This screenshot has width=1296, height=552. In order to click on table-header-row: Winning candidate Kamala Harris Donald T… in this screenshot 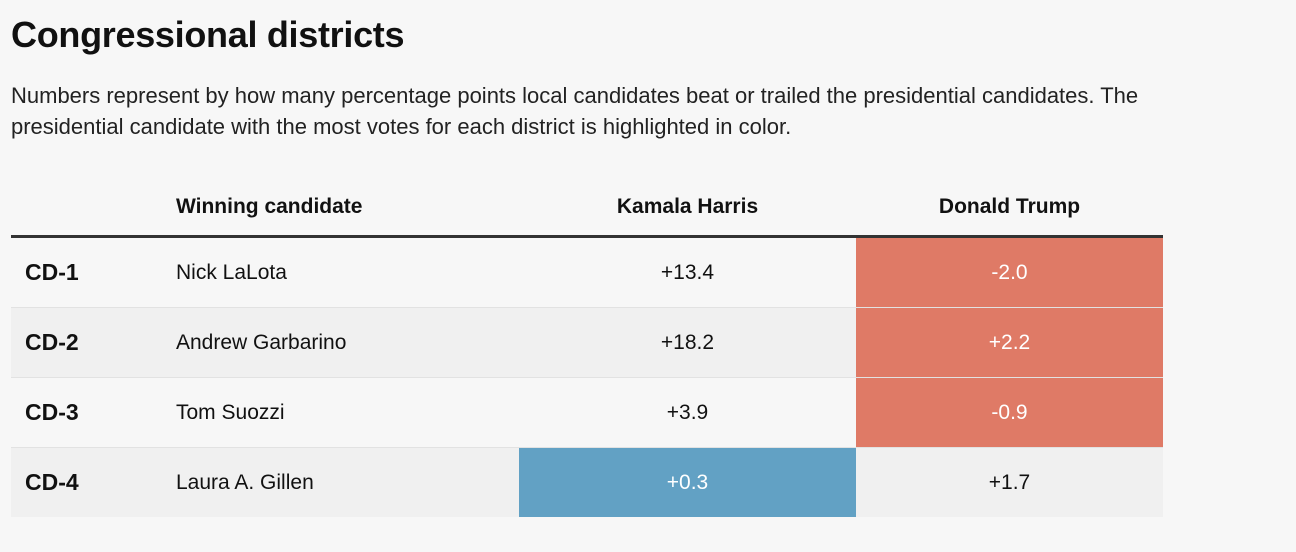, I will do `click(587, 208)`.